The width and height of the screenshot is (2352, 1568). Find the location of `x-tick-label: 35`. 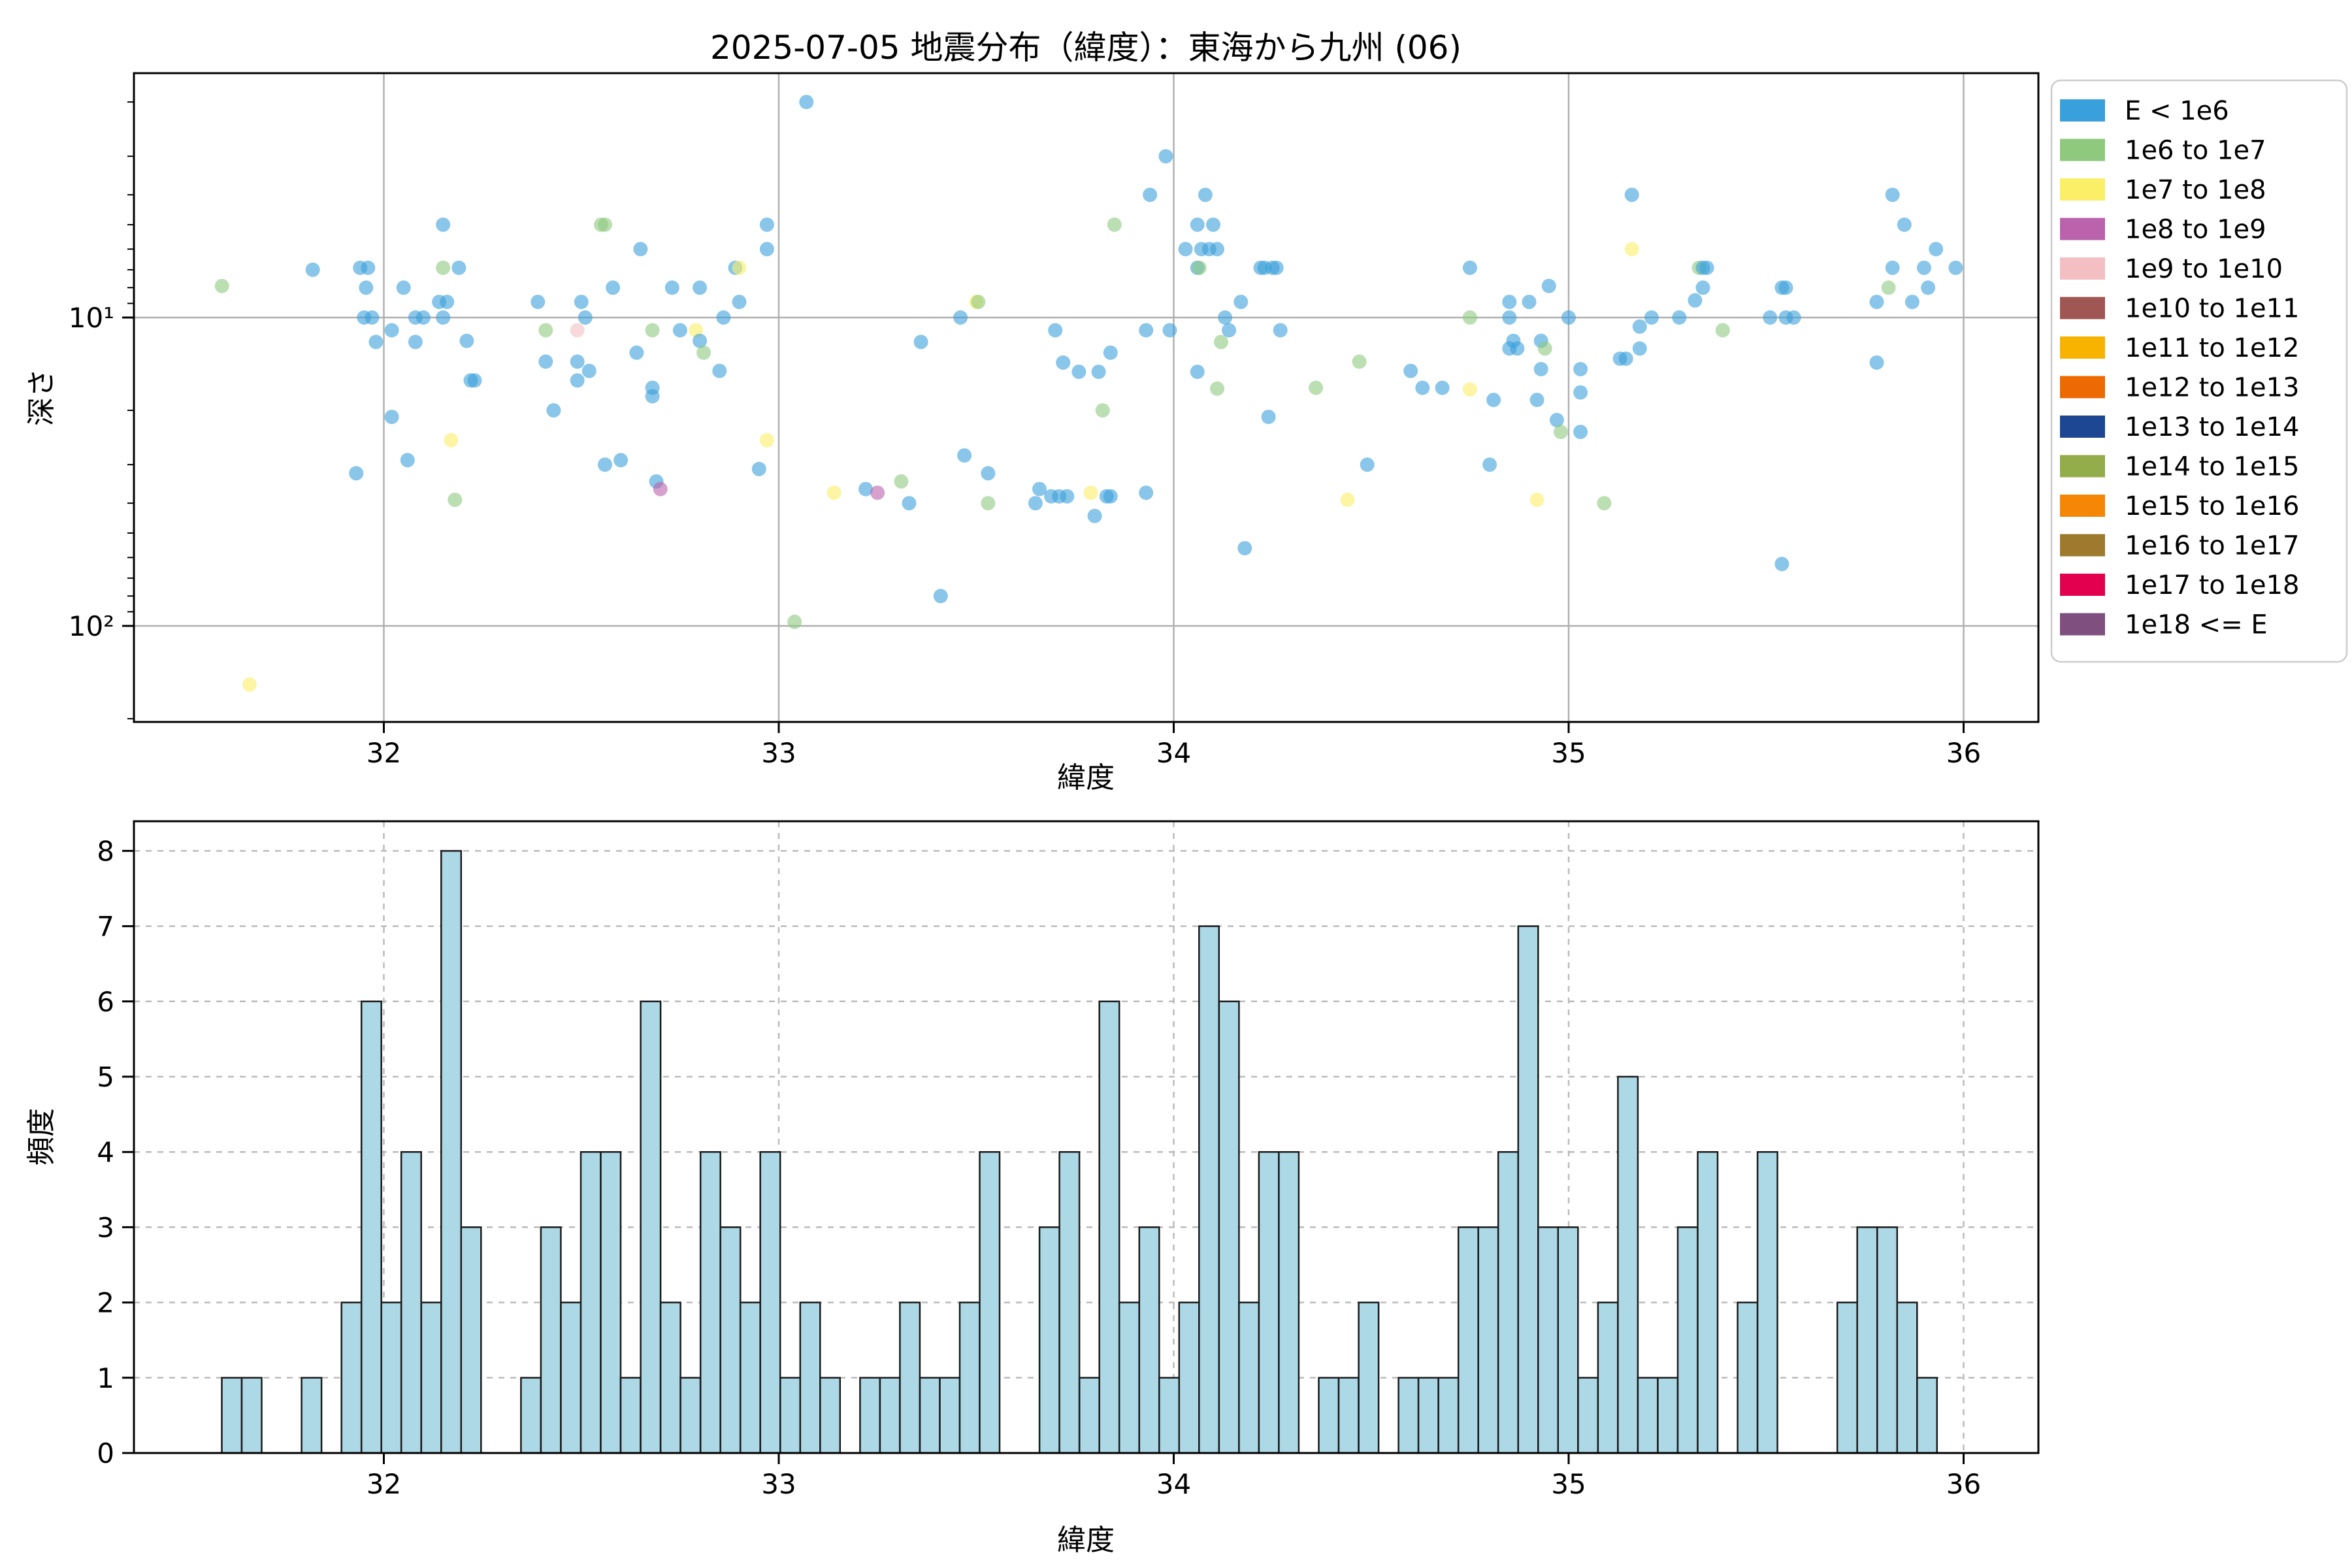

x-tick-label: 35 is located at coordinates (1568, 1484).